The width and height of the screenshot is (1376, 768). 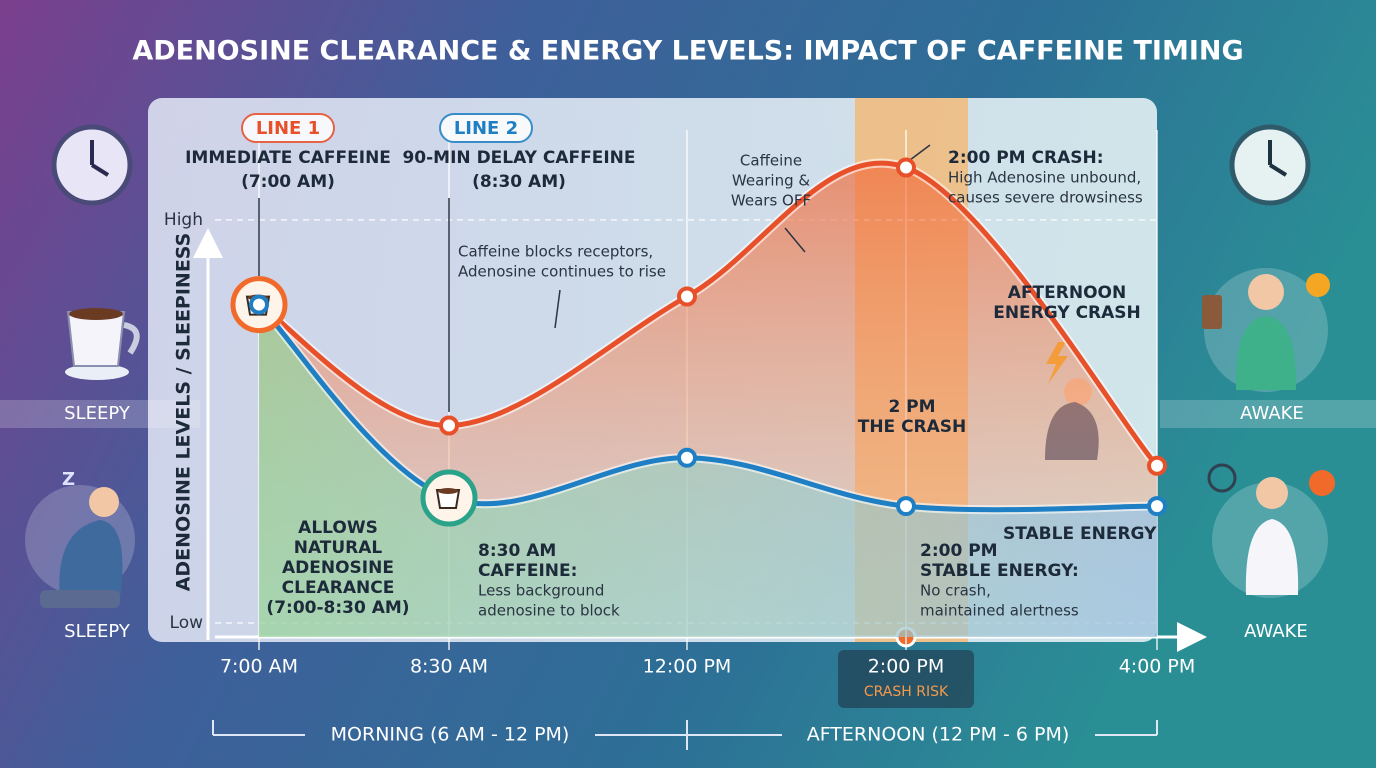 I want to click on annotation-text: Wearing &, so click(x=771, y=181).